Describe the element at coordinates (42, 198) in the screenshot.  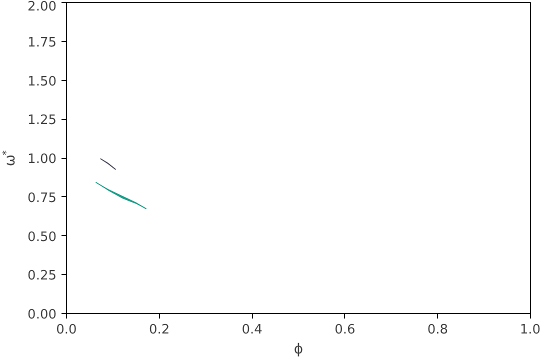
I see `y-tick-label: 0.75` at that location.